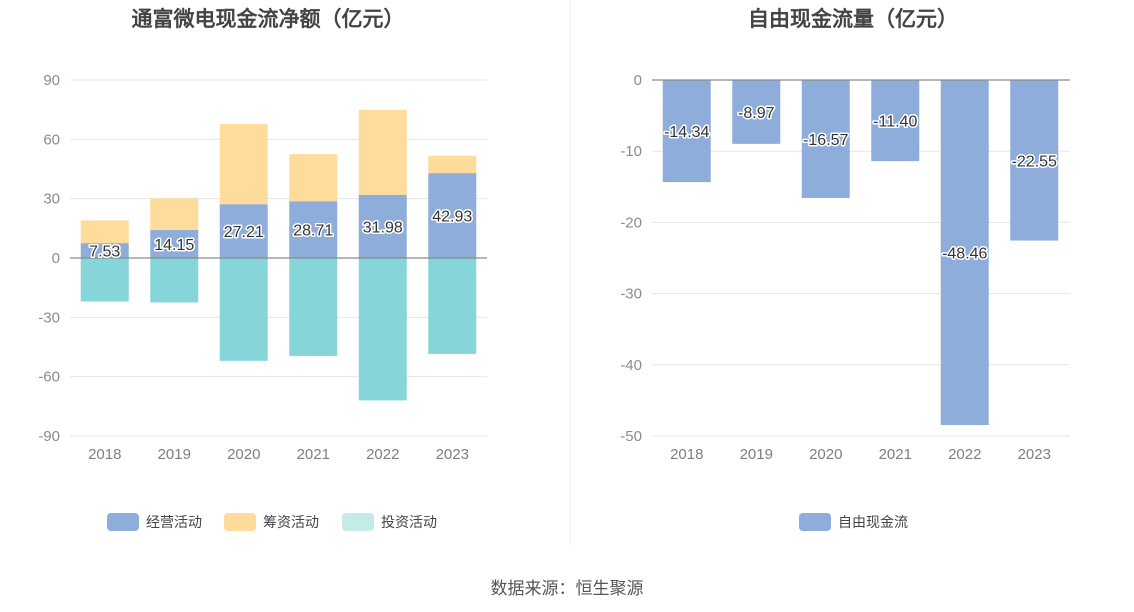 Image resolution: width=1134 pixels, height=612 pixels. Describe the element at coordinates (104, 280) in the screenshot. I see `bar-投资活动-2018` at that location.